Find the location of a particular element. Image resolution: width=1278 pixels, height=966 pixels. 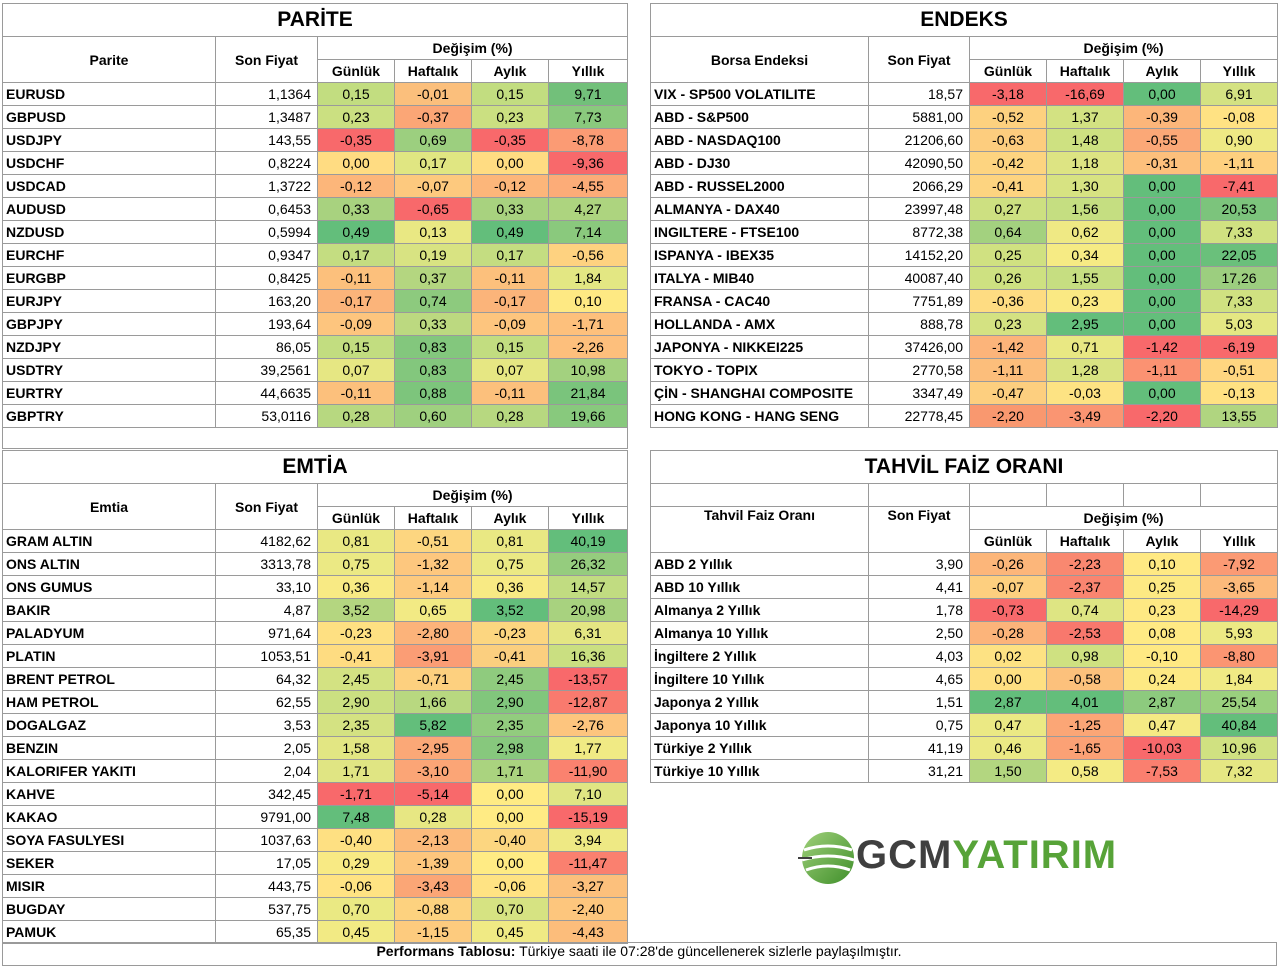

change-yearly: 10,98 is located at coordinates (588, 370).